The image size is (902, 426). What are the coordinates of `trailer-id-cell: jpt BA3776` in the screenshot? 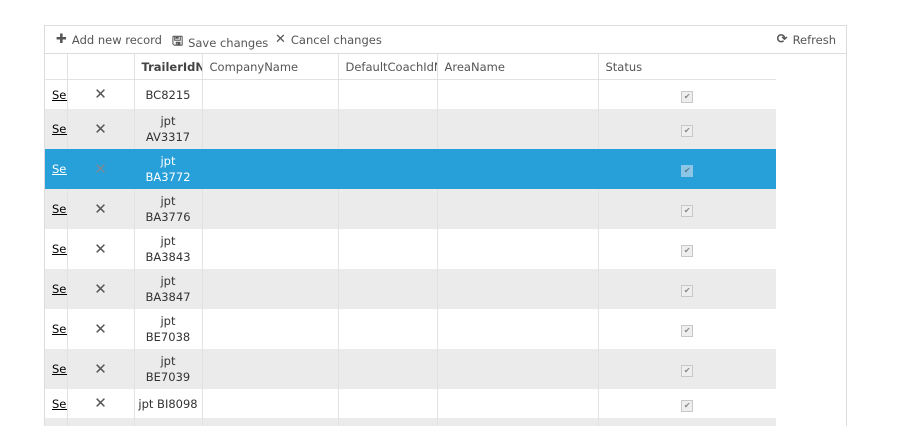 It's located at (167, 209).